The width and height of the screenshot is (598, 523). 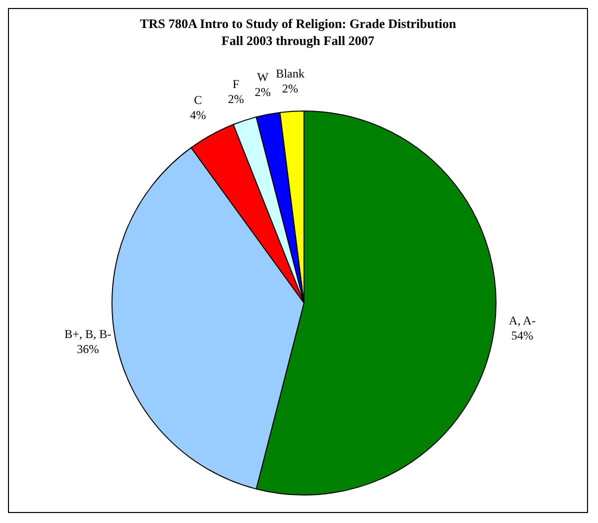 I want to click on slice-label: Blank, so click(x=290, y=73).